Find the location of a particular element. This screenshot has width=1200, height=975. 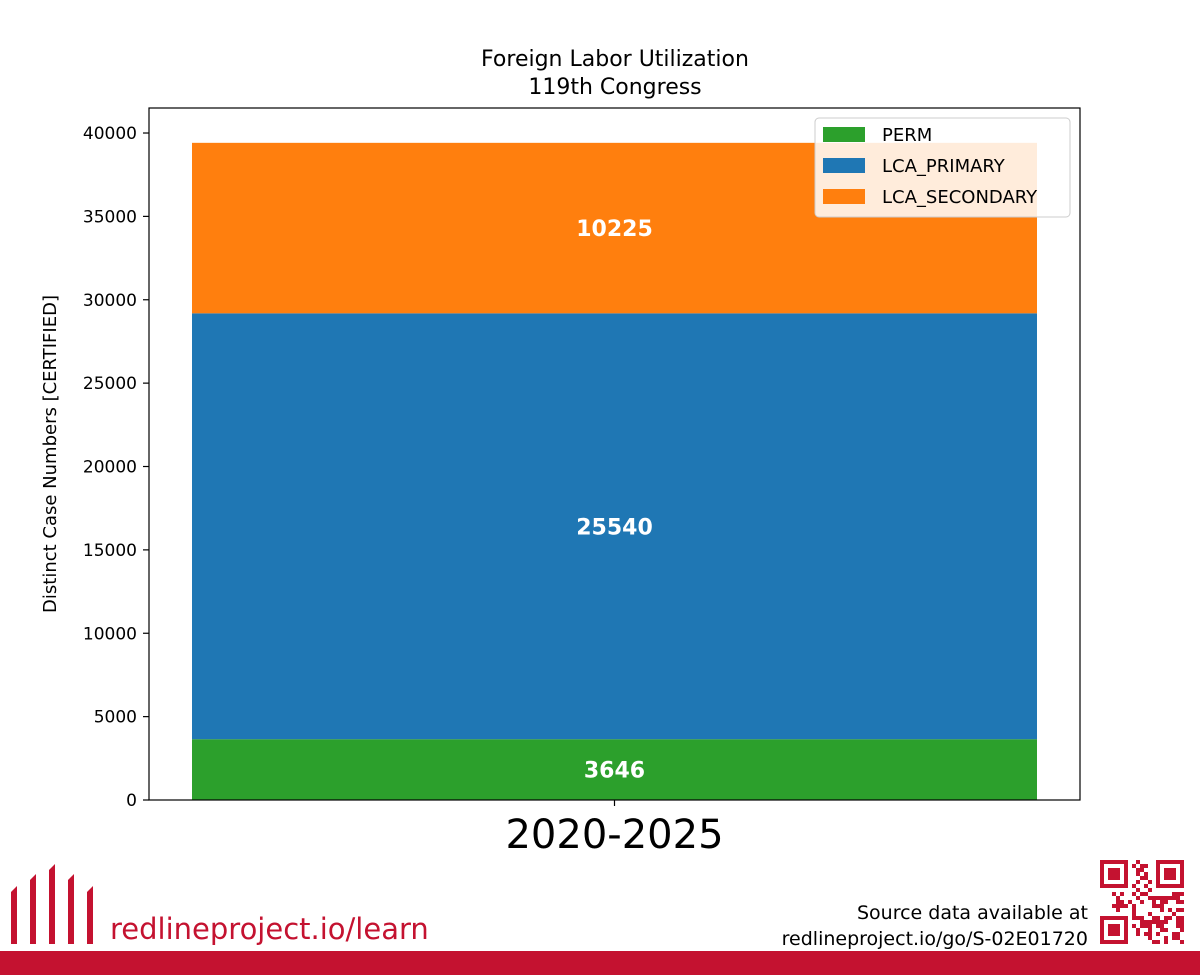

y-axis: 0 5000 10000 15000 20000 25000 30000 35000 40000 is located at coordinates (116, 467).